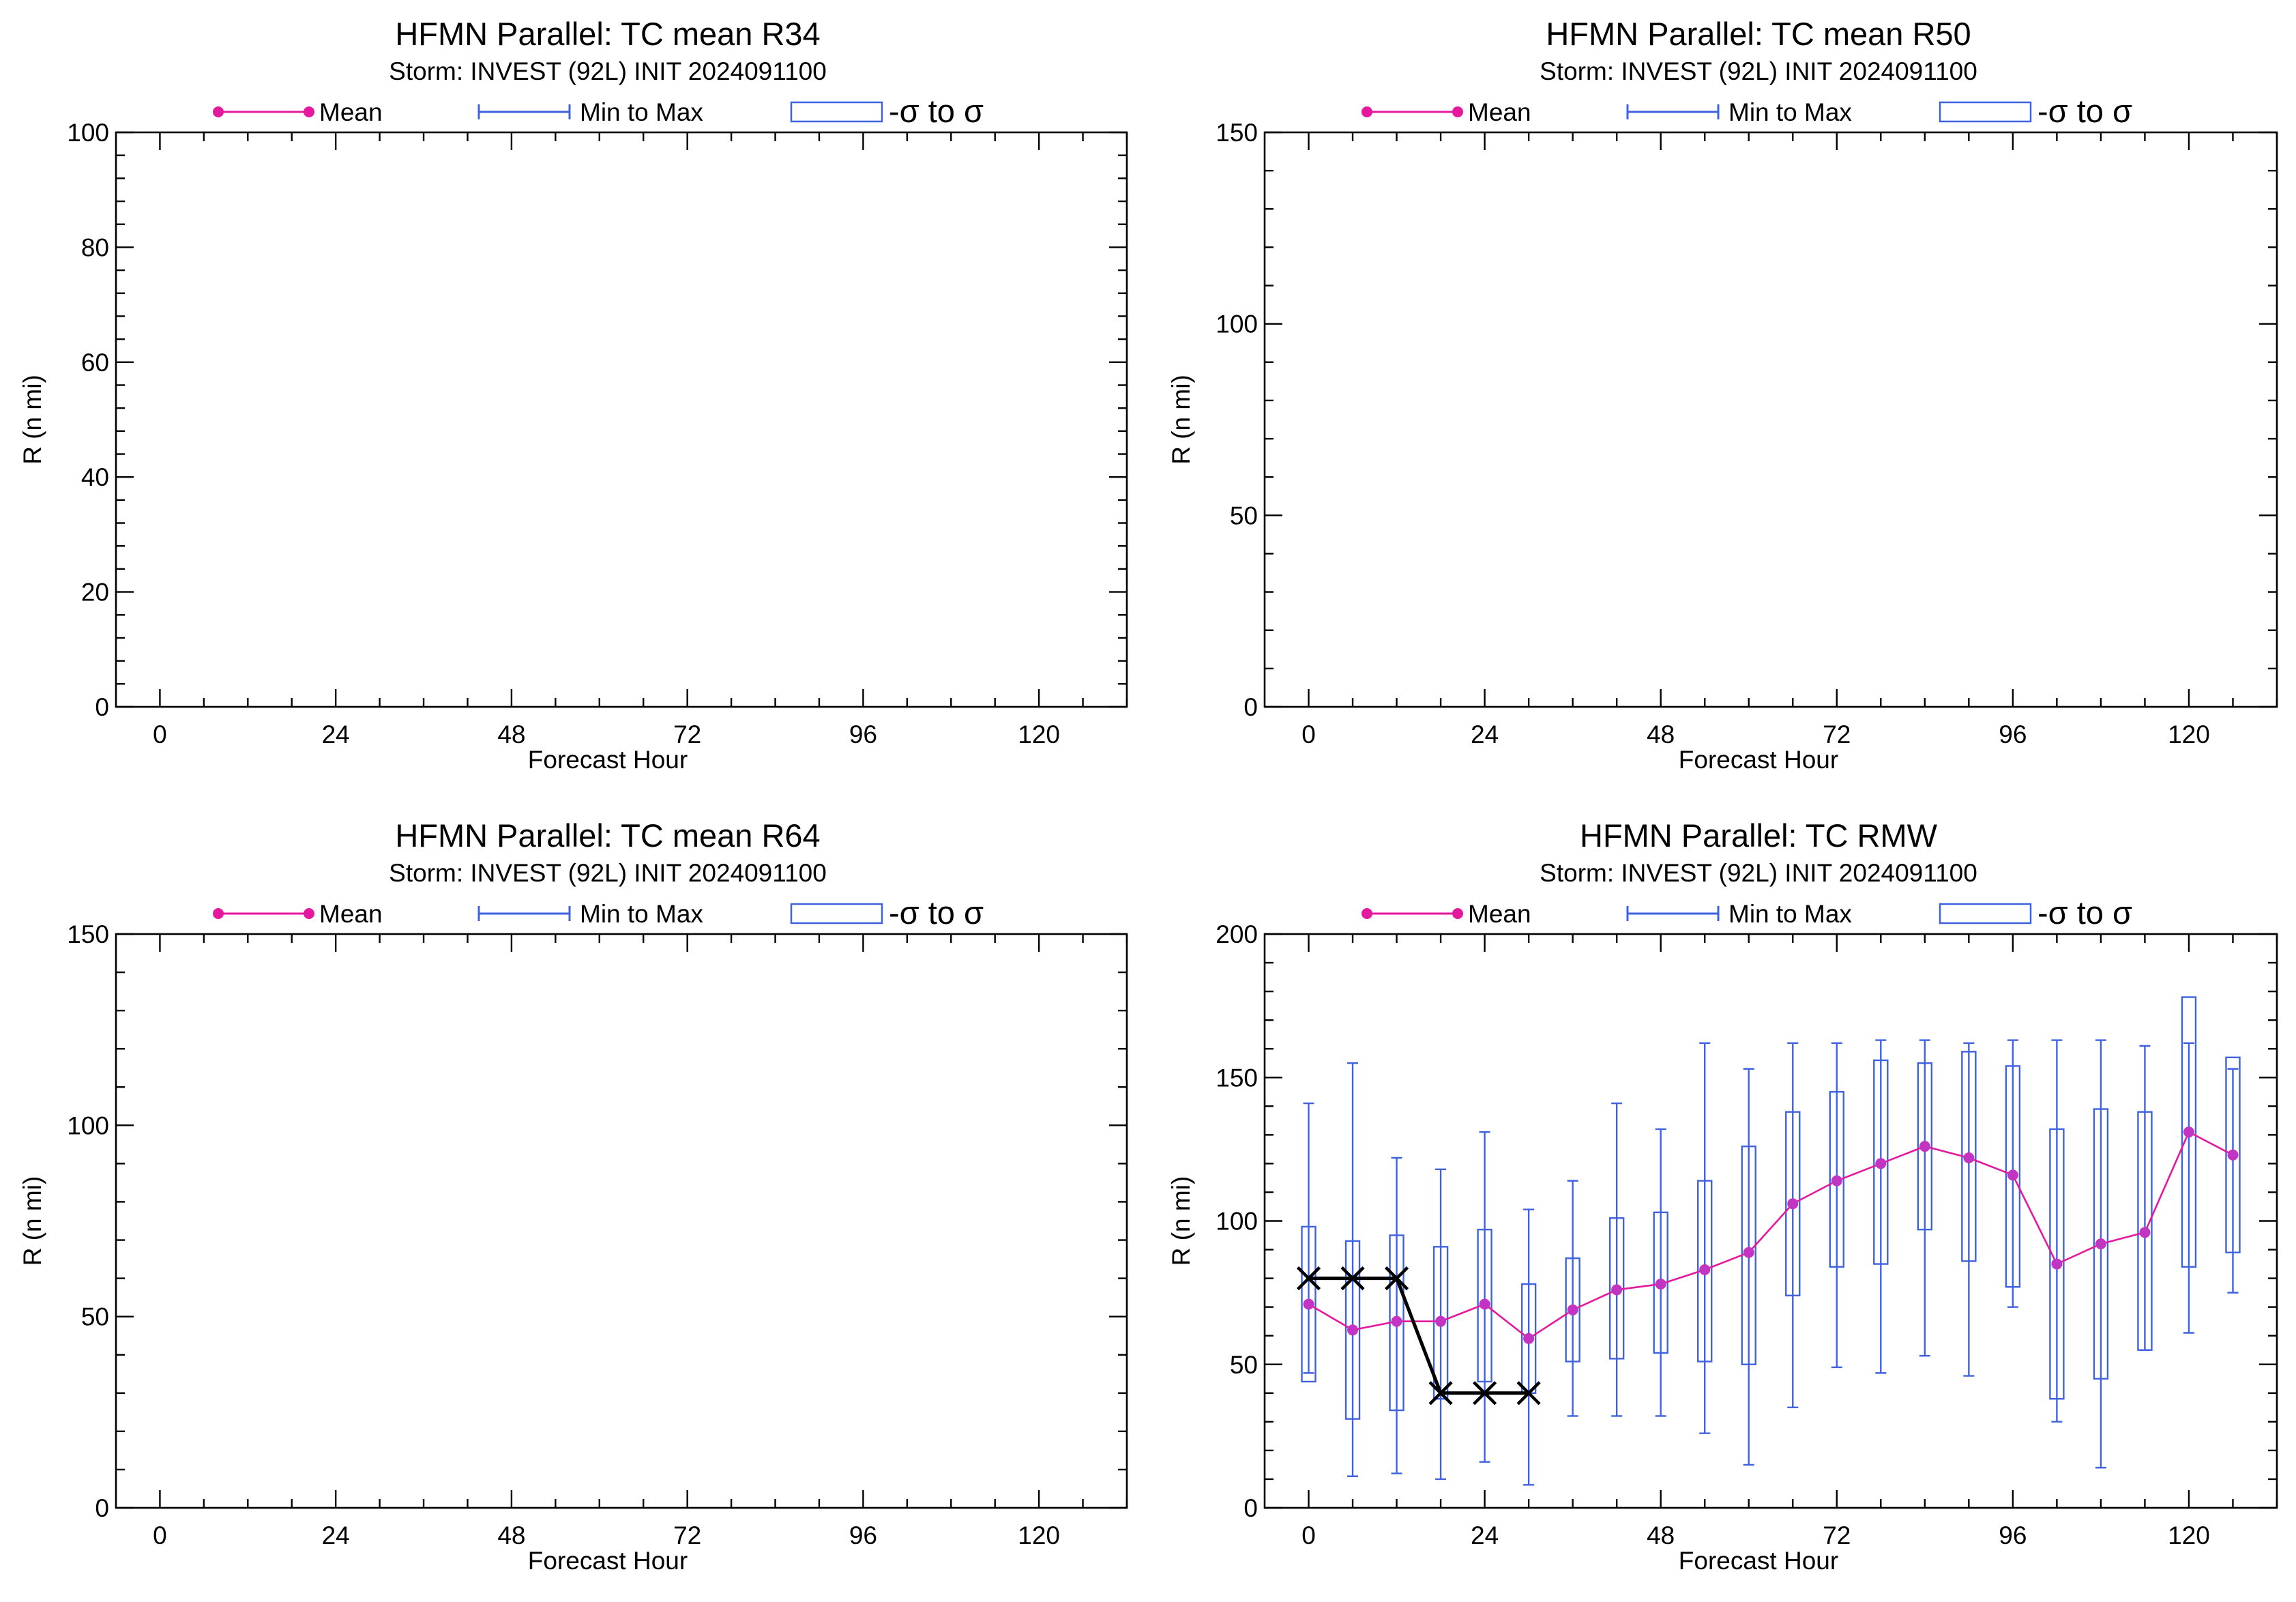  What do you see at coordinates (1758, 760) in the screenshot?
I see `x-axis-label: Forecast Hour` at bounding box center [1758, 760].